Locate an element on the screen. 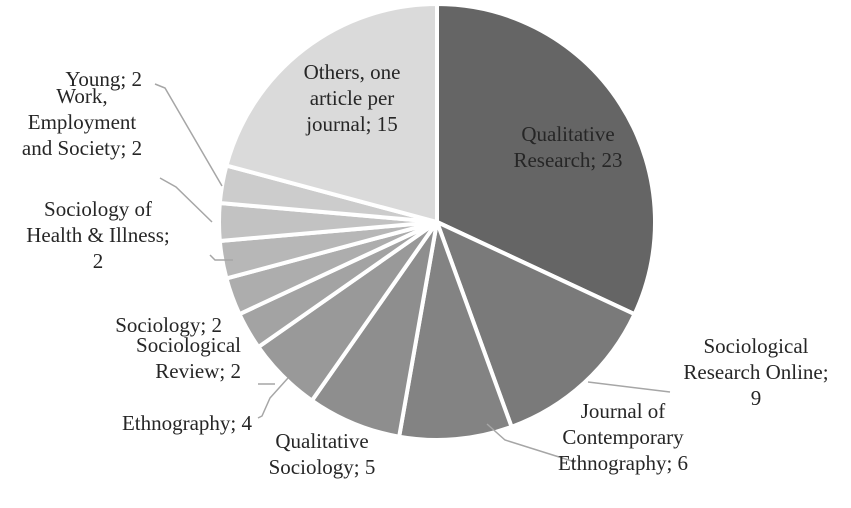 The width and height of the screenshot is (851, 508). label-line: 9 is located at coordinates (756, 398).